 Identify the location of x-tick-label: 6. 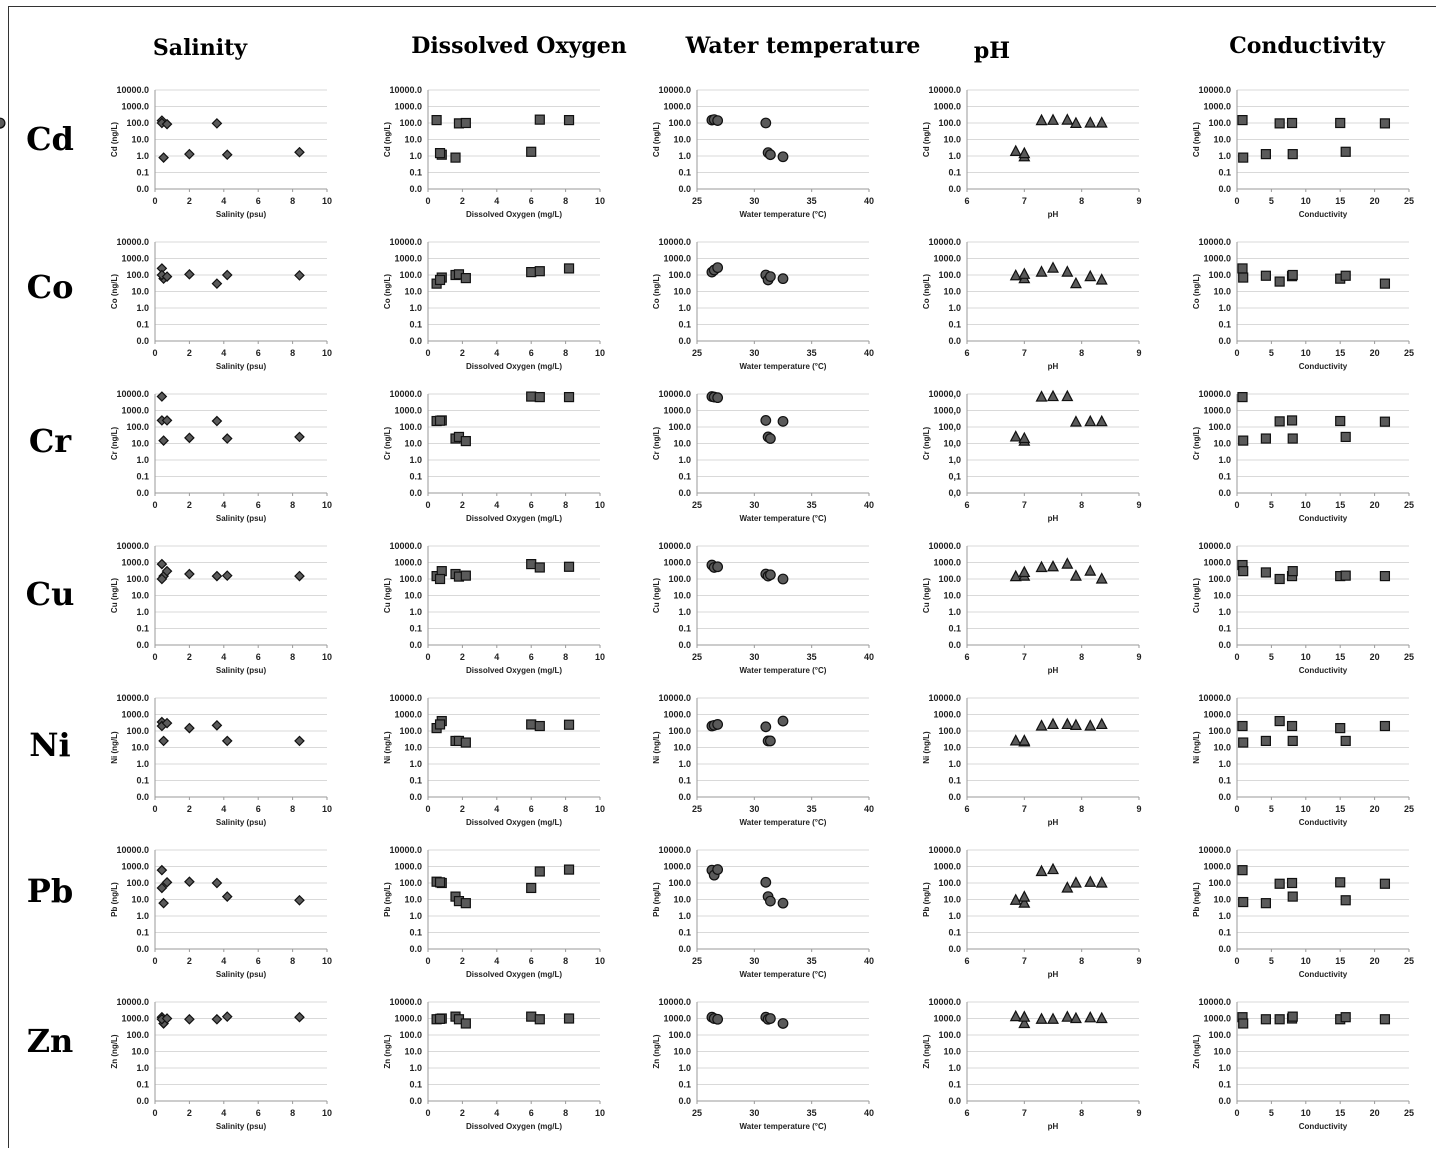
(531, 809).